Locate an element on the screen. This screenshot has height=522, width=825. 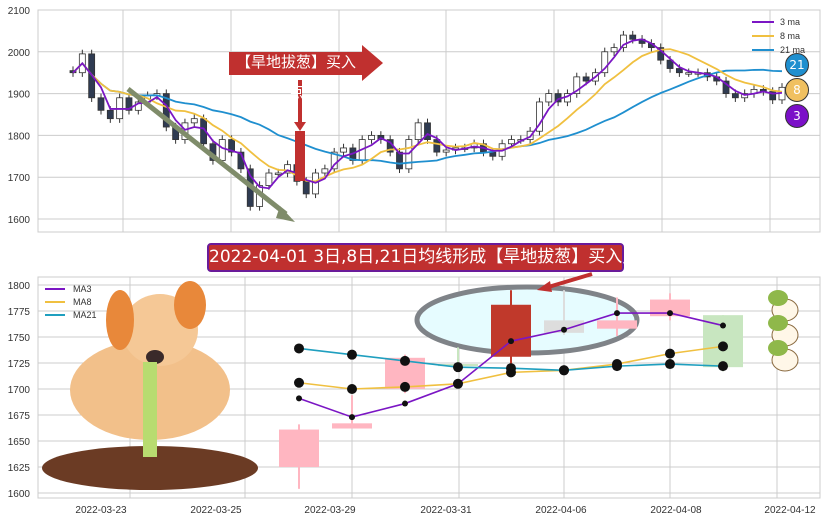
bottom-y-tick: 1675 is located at coordinates (19, 416).